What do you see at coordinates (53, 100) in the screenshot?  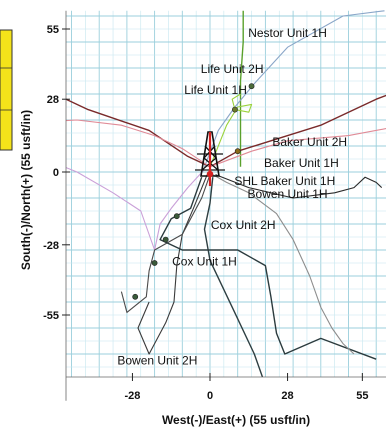 I see `y-tick-label: 28` at bounding box center [53, 100].